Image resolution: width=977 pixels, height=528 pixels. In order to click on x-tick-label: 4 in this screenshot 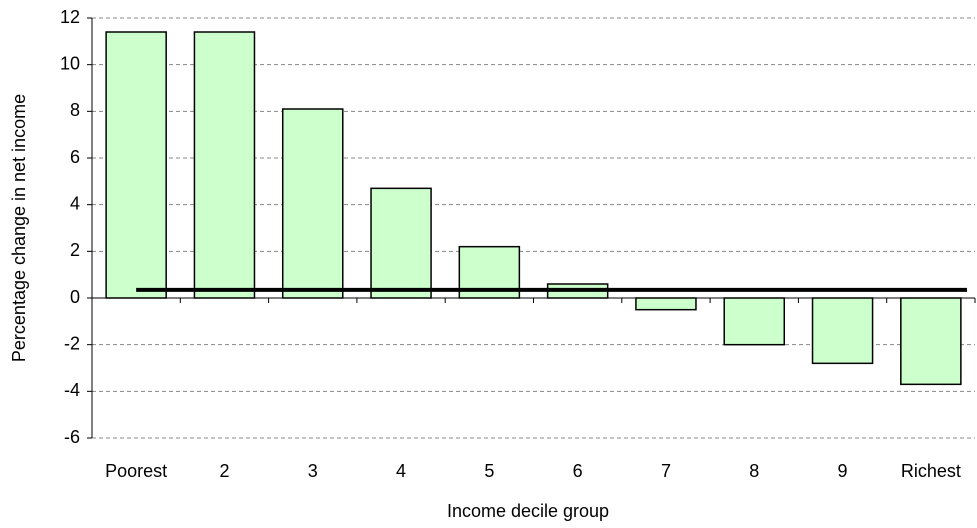, I will do `click(401, 471)`.